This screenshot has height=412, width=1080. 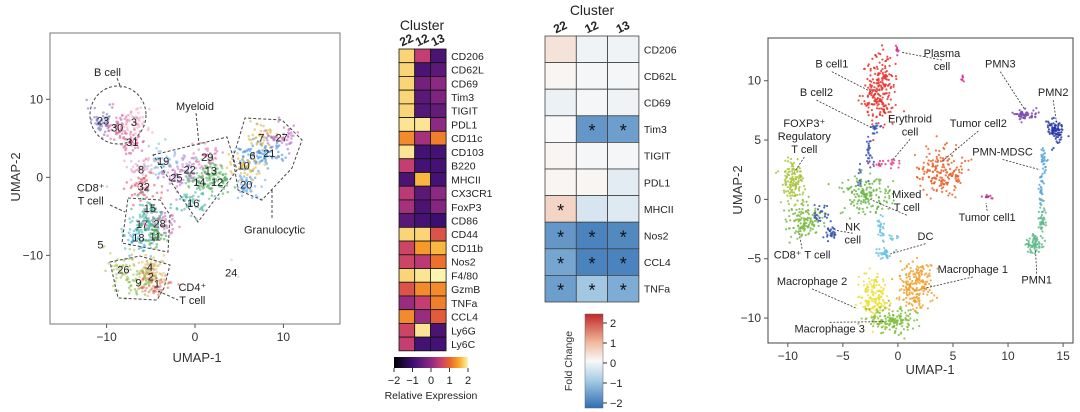 I want to click on cluster-label-8: 8, so click(x=141, y=171).